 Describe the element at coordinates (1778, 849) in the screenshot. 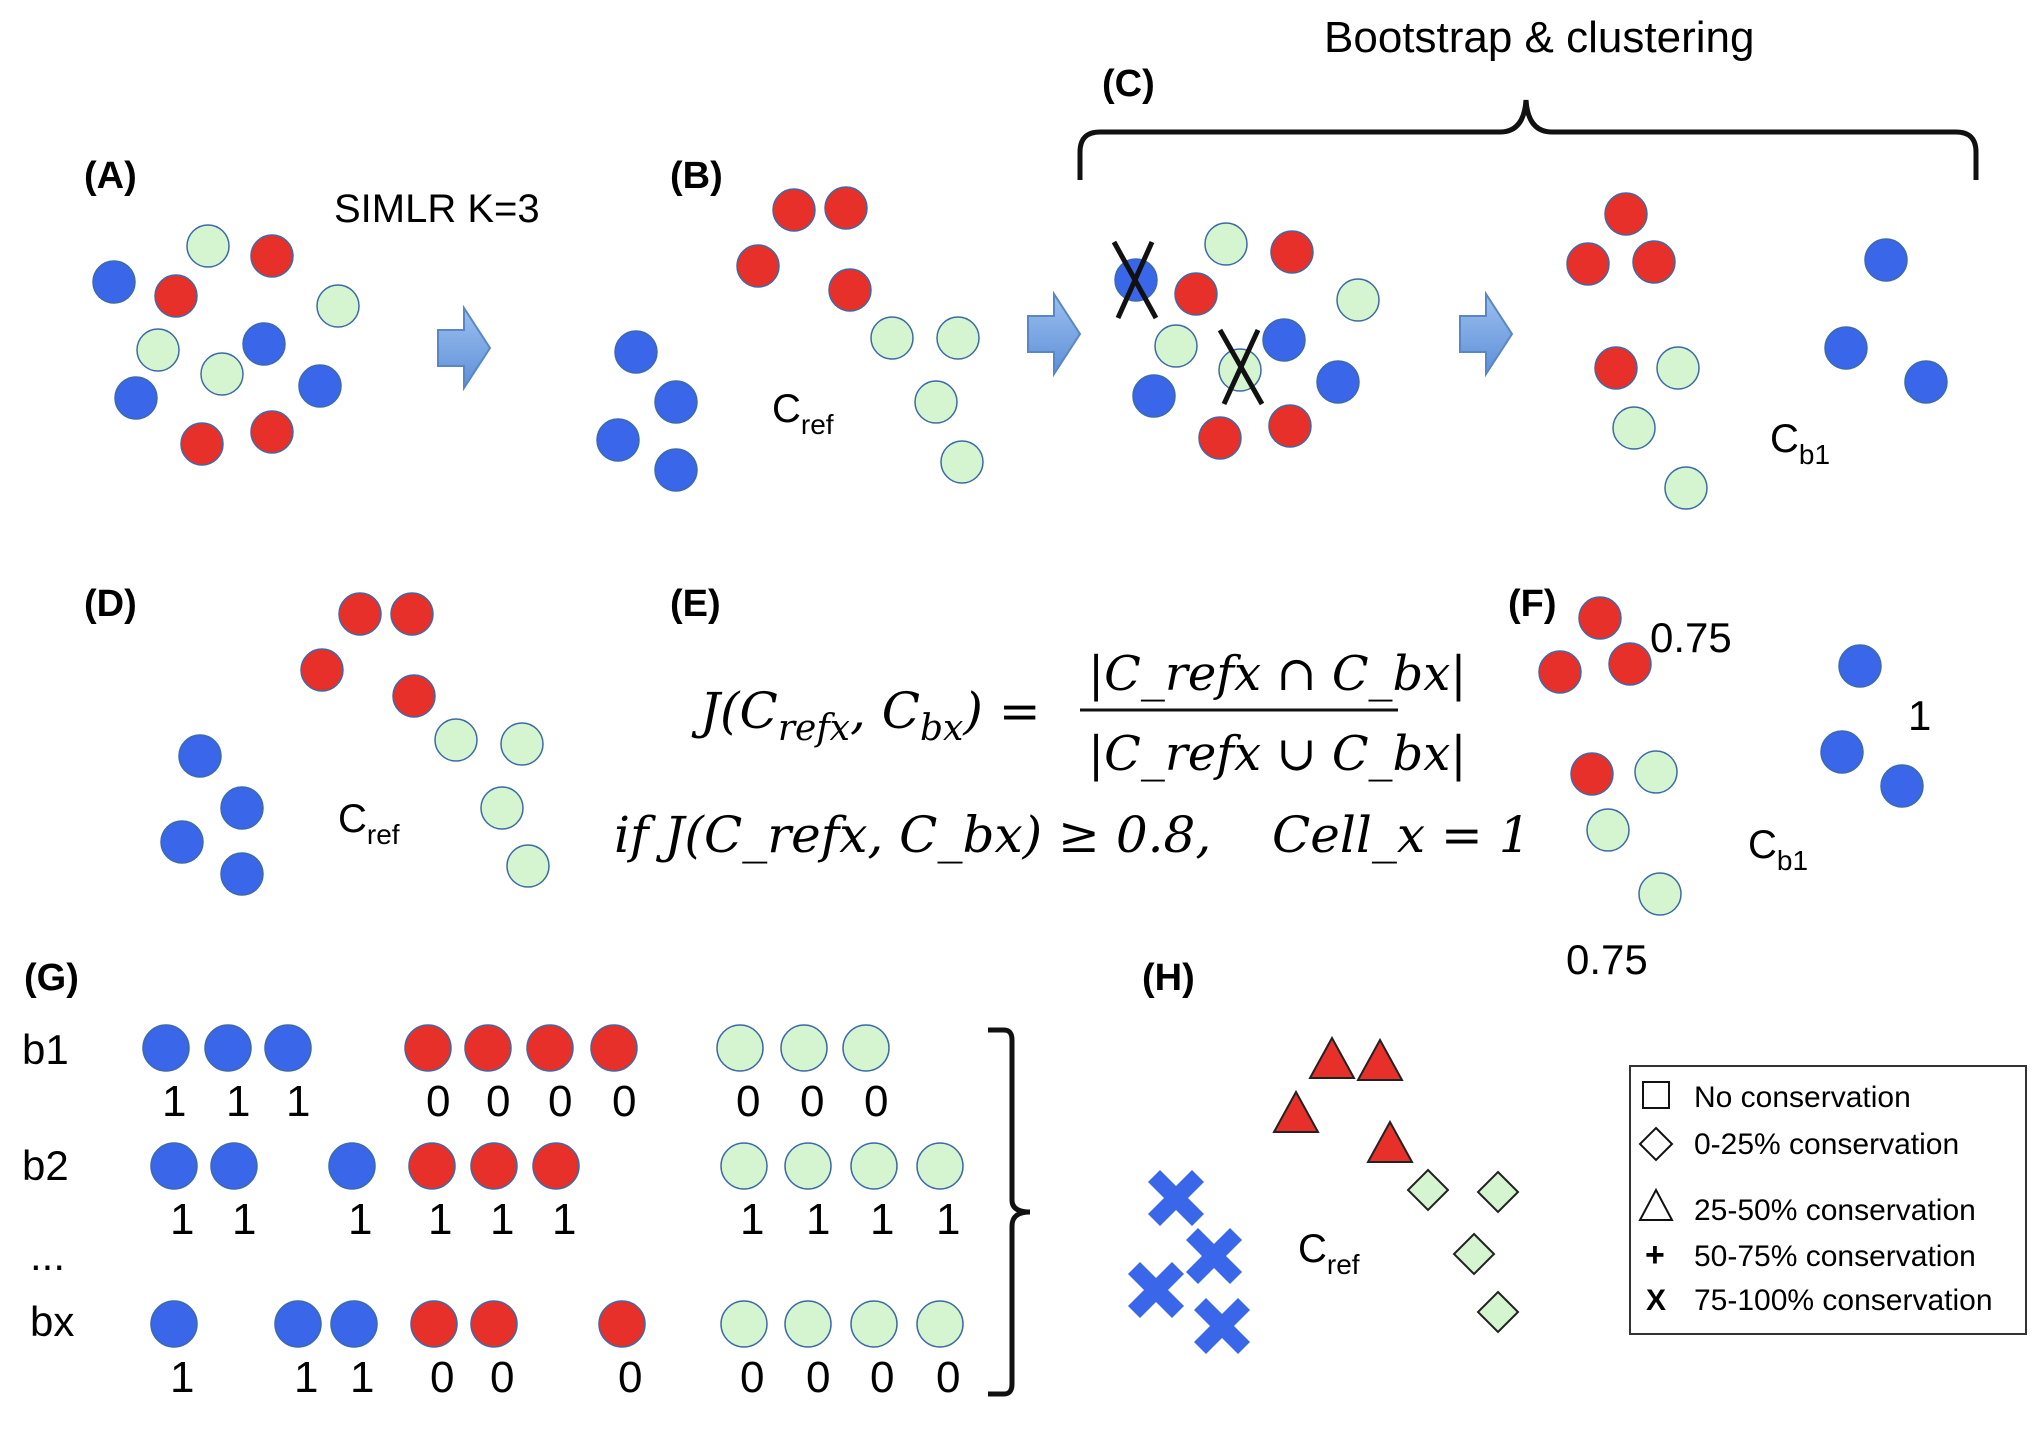

I see `cluster-label-cb1-f: Cb1` at that location.